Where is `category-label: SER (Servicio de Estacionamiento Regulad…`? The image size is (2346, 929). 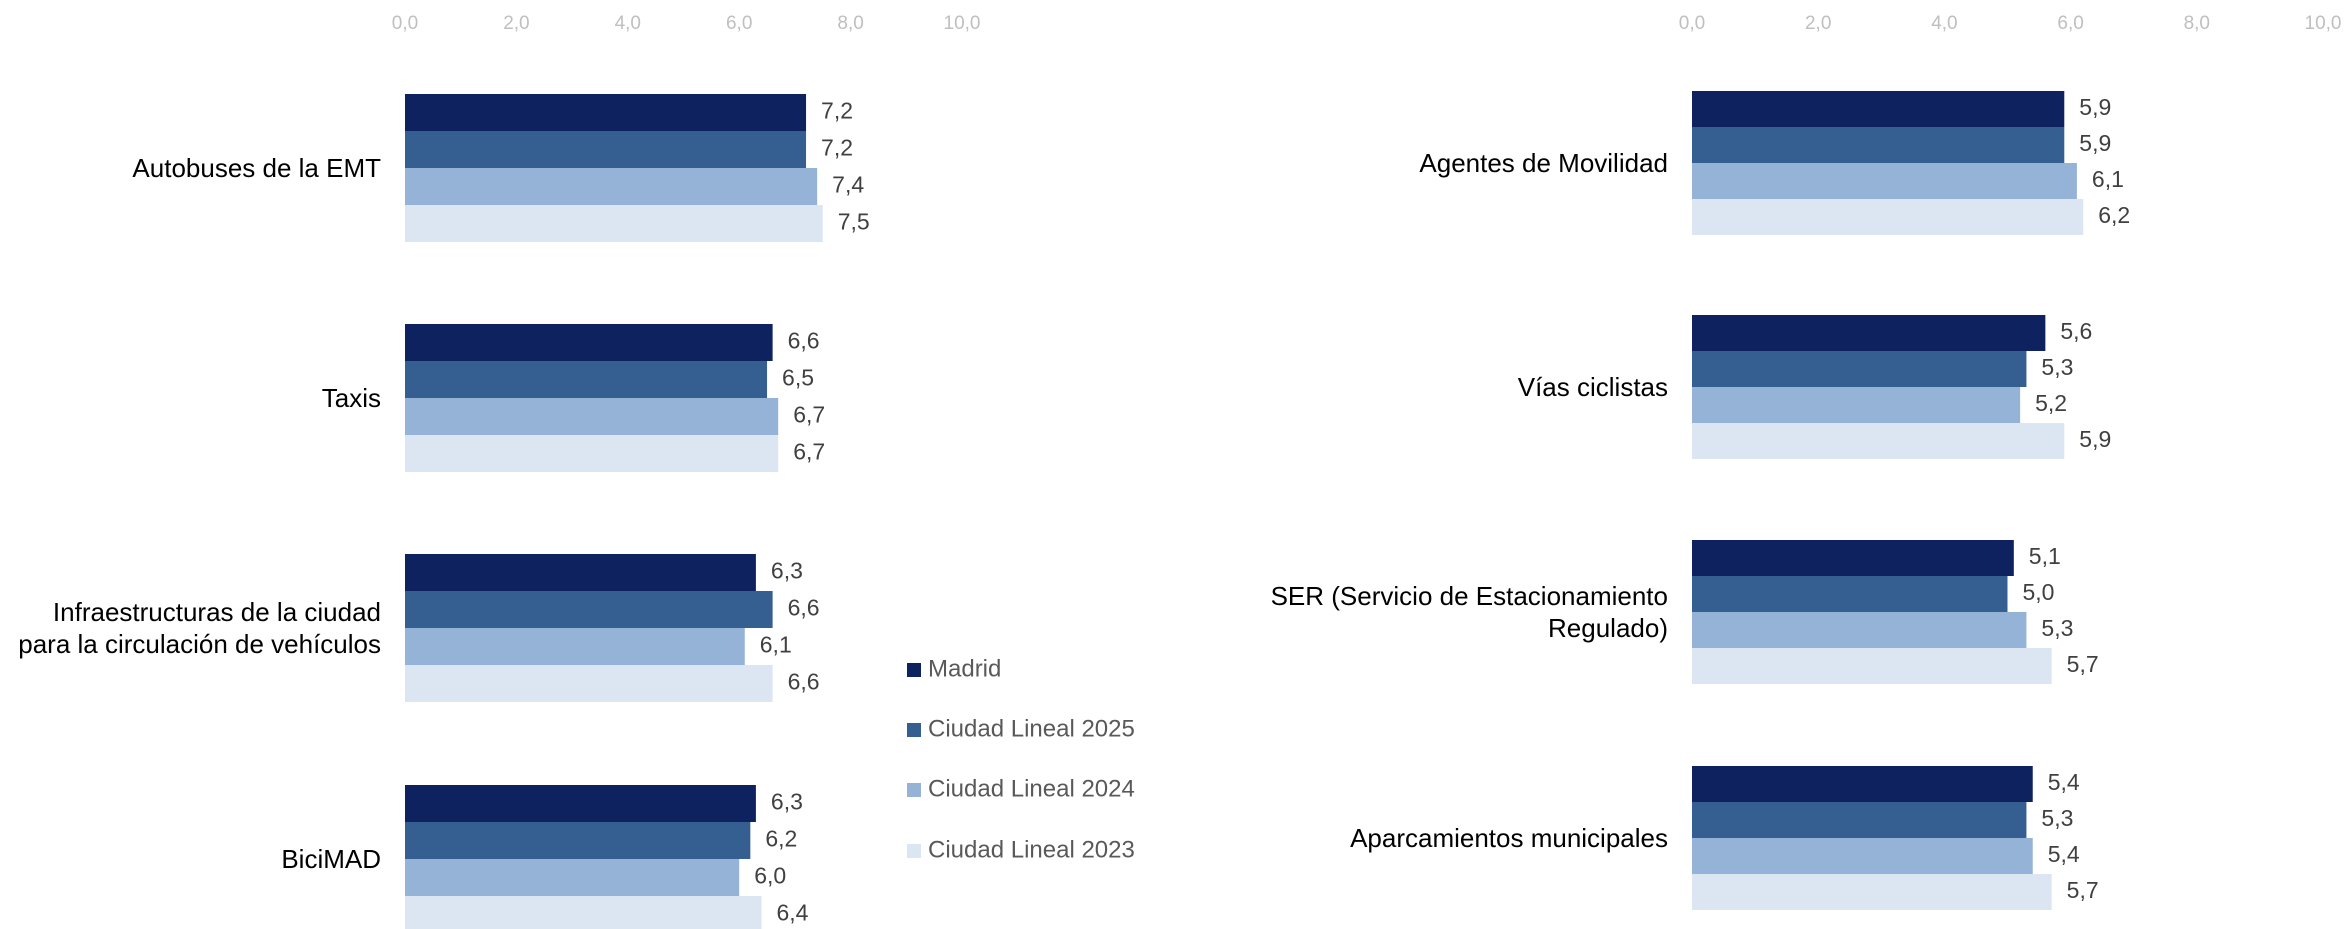
category-label: SER (Servicio de Estacionamiento Regulad… is located at coordinates (1469, 612).